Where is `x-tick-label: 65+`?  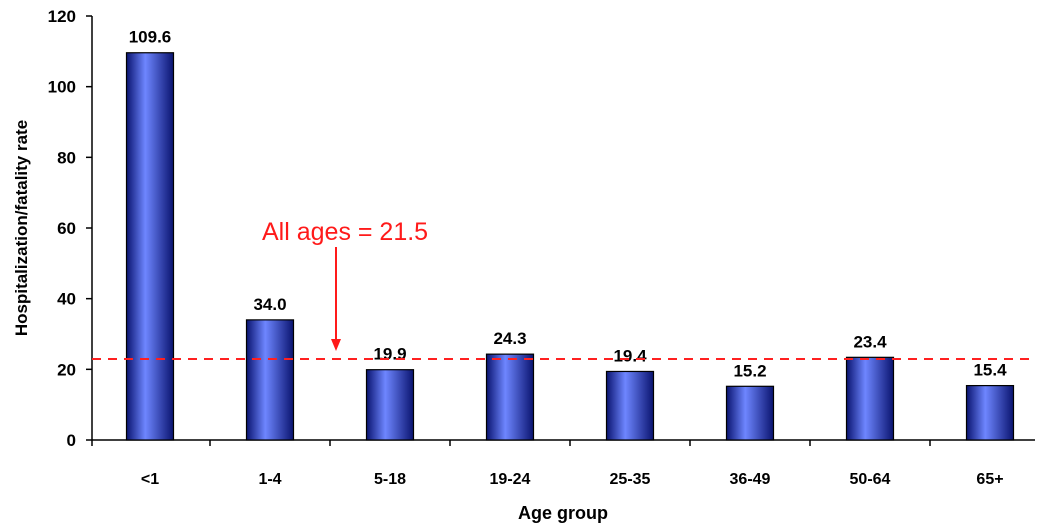 x-tick-label: 65+ is located at coordinates (989, 479).